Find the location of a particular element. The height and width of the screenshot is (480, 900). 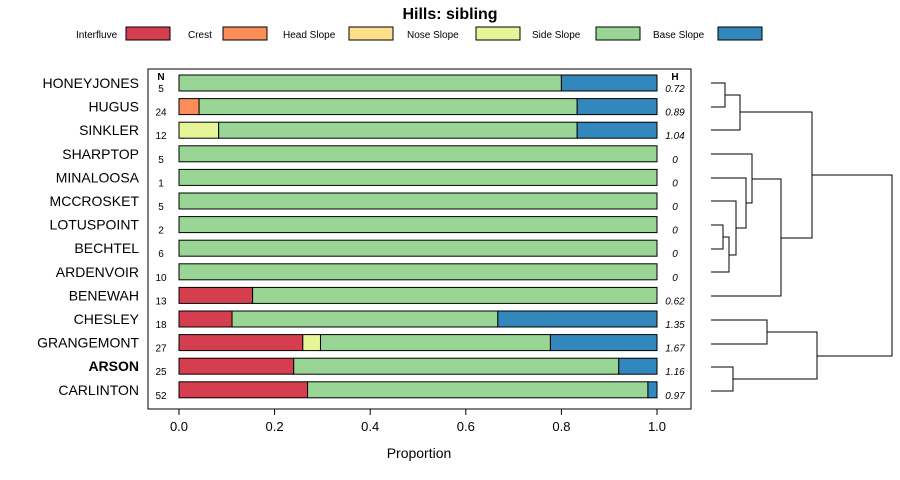

dendrogram is located at coordinates (802, 237).